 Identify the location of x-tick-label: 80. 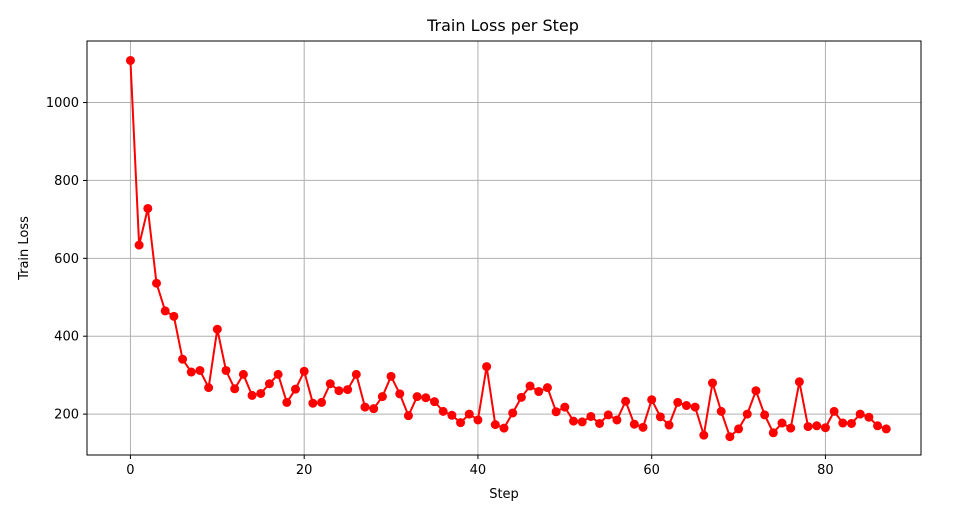
(825, 470).